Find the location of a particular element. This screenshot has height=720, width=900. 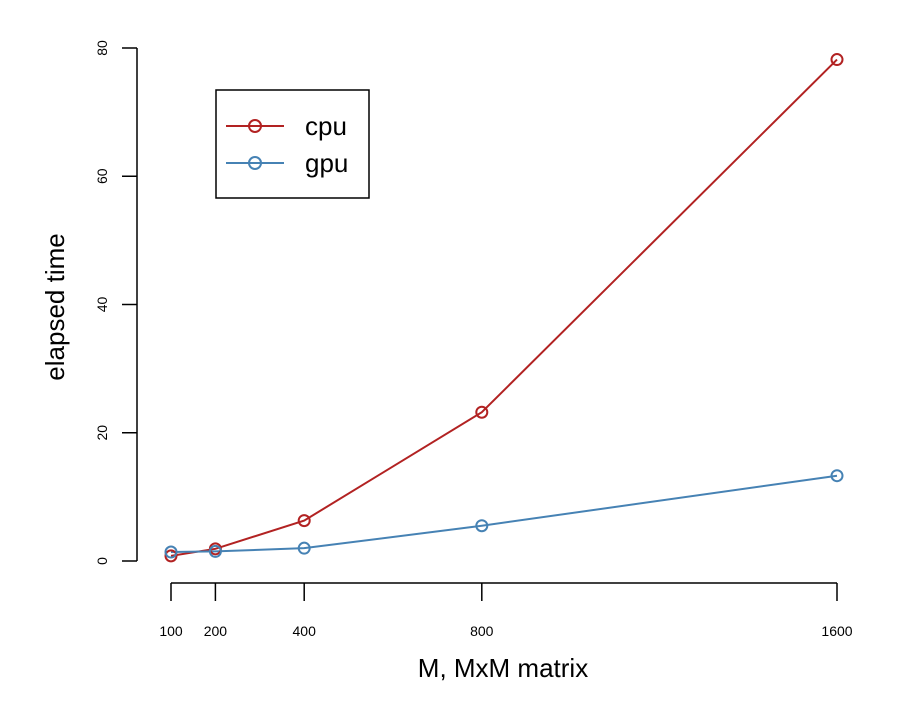

x-tick-label-400: 400 is located at coordinates (305, 631).